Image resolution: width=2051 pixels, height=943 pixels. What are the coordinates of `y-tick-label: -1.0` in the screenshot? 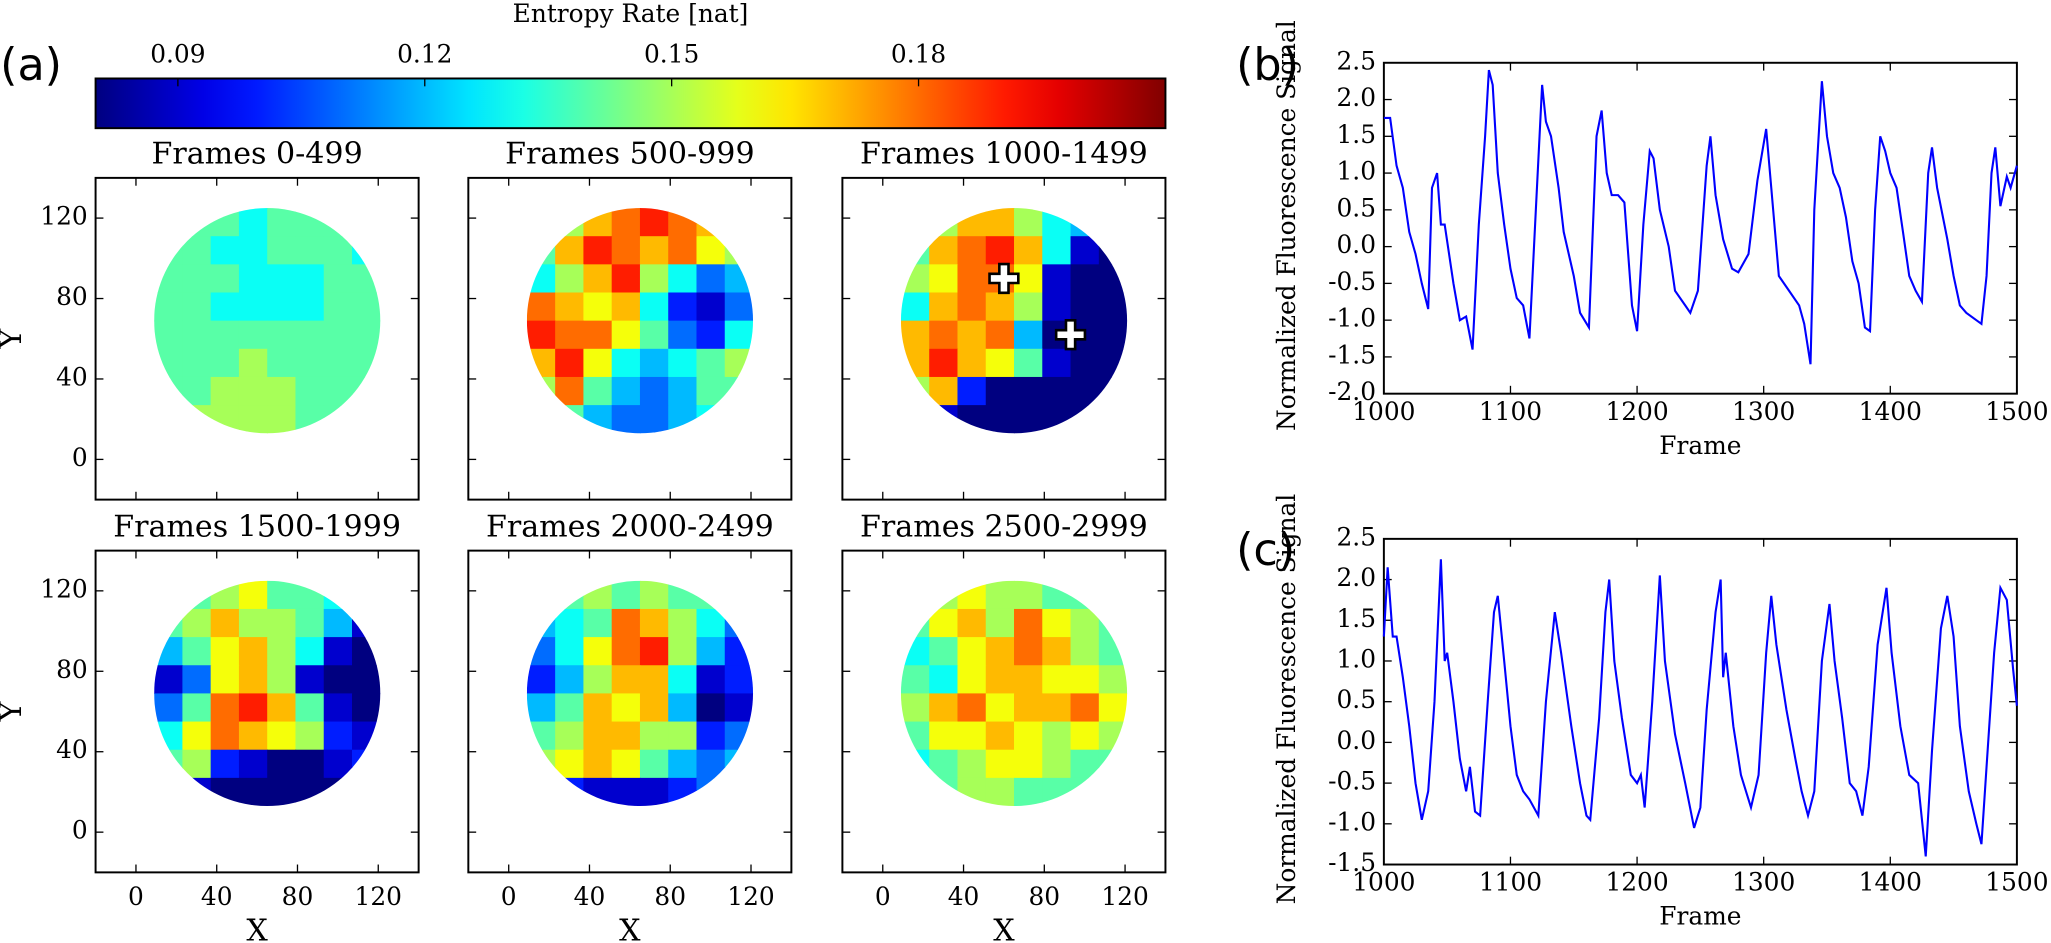 It's located at (1352, 821).